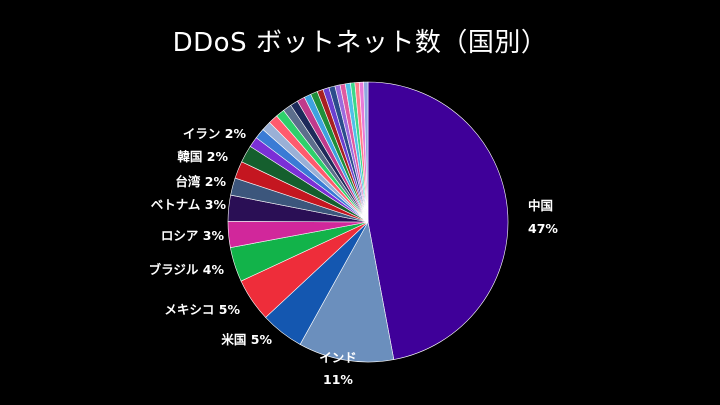 This screenshot has height=405, width=720. I want to click on slice-label: インド, so click(338, 357).